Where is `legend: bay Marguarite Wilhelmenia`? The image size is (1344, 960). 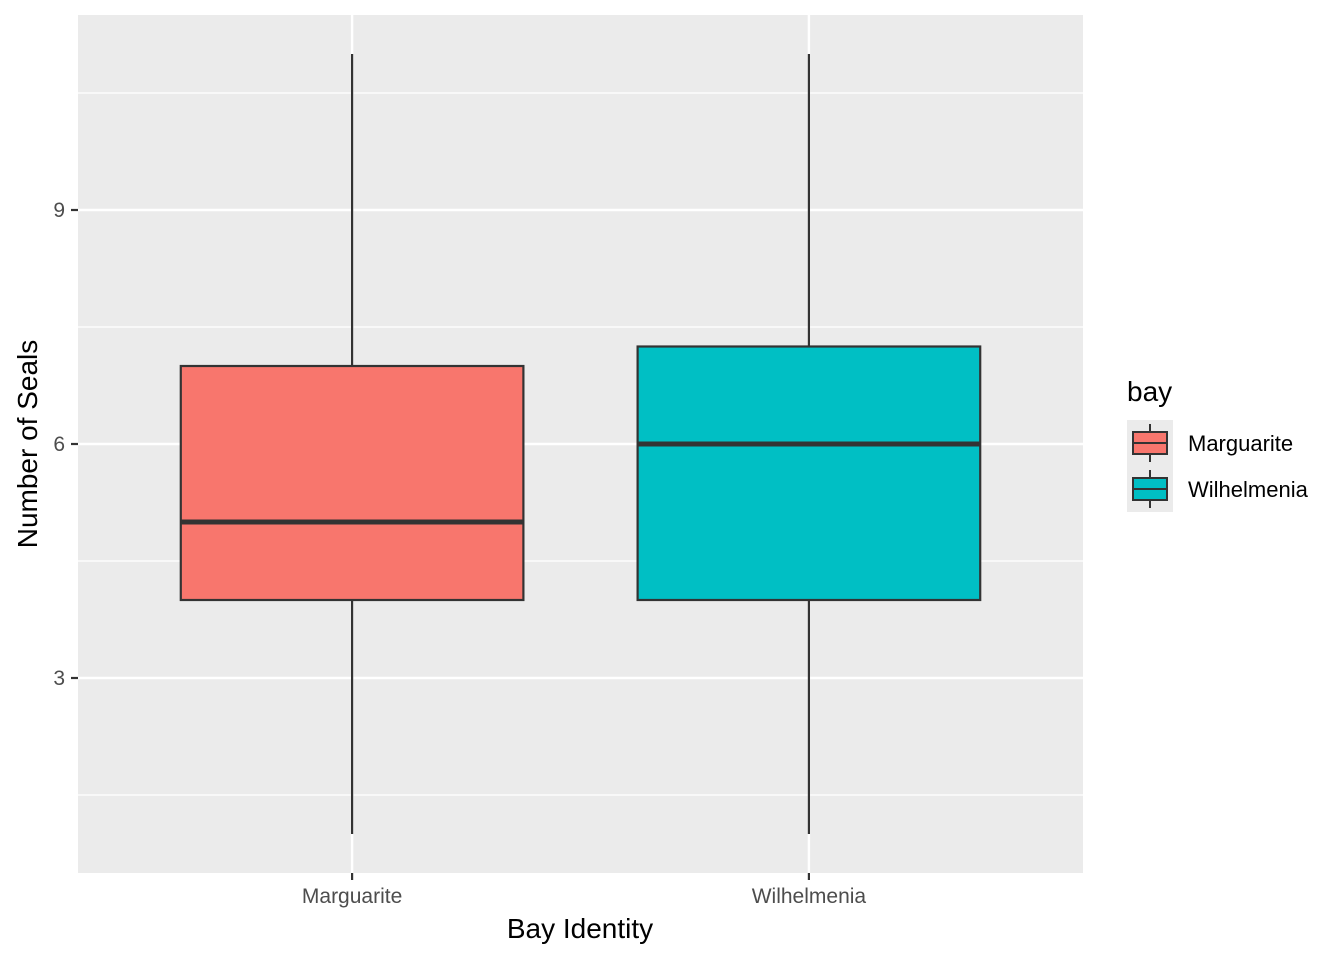
legend: bay Marguarite Wilhelmenia is located at coordinates (1218, 444).